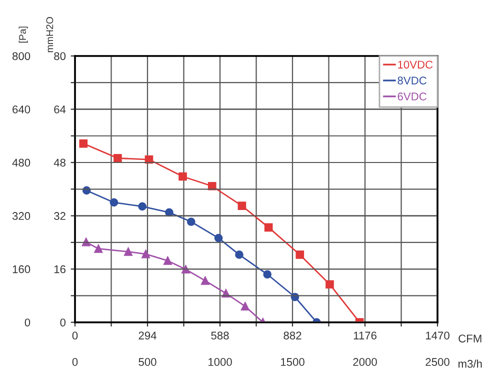  Describe the element at coordinates (293, 336) in the screenshot. I see `x-tick-label: 882` at that location.